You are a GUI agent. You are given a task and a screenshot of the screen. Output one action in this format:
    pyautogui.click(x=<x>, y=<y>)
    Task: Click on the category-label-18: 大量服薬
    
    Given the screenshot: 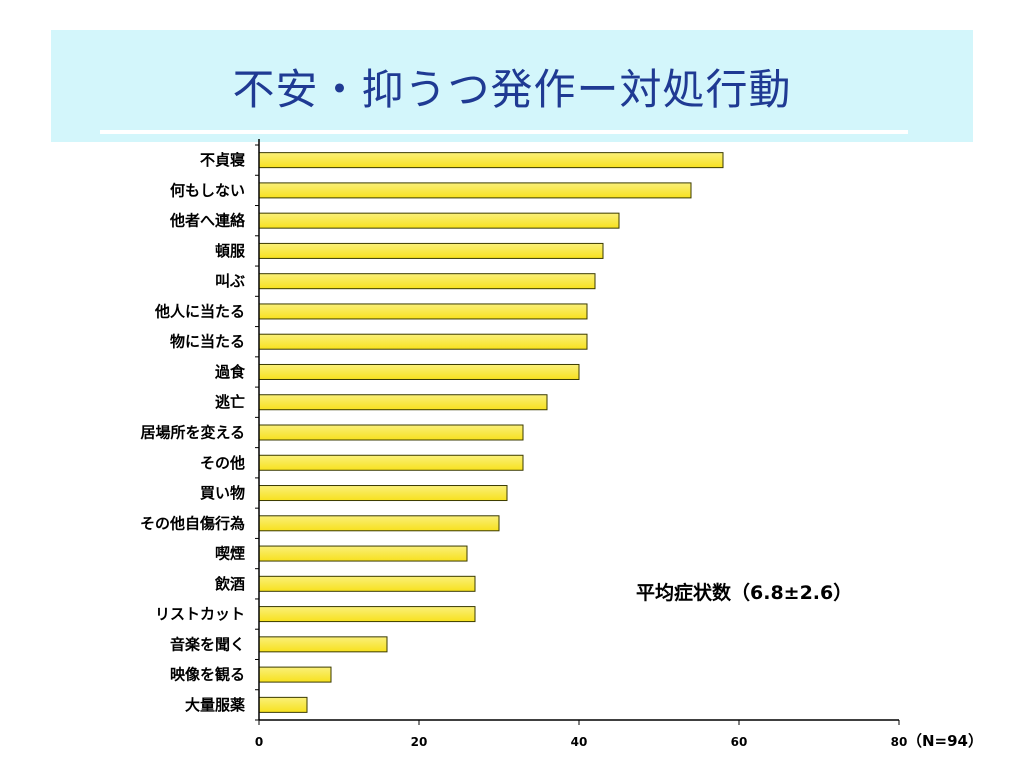 What is the action you would take?
    pyautogui.click(x=215, y=705)
    